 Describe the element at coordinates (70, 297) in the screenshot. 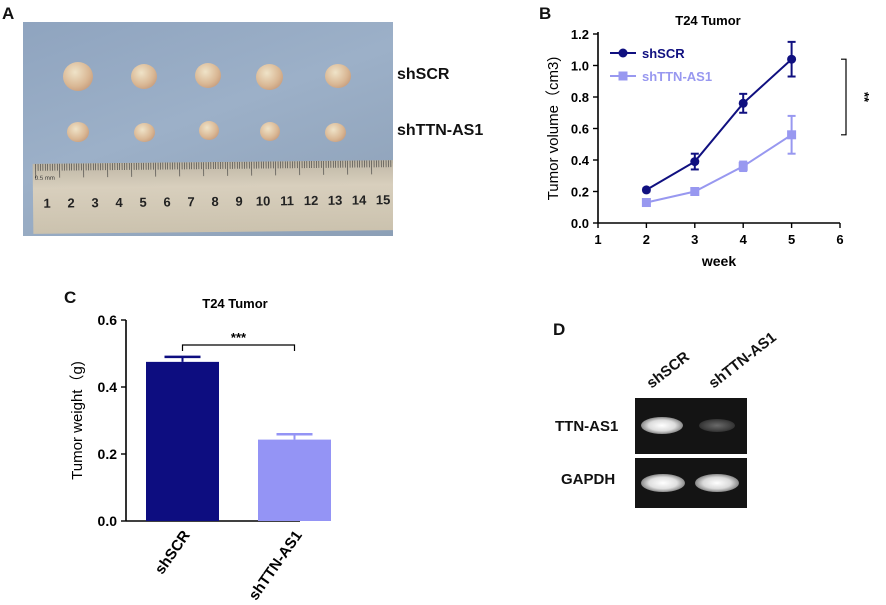

I see `panel-c-letter: C` at that location.